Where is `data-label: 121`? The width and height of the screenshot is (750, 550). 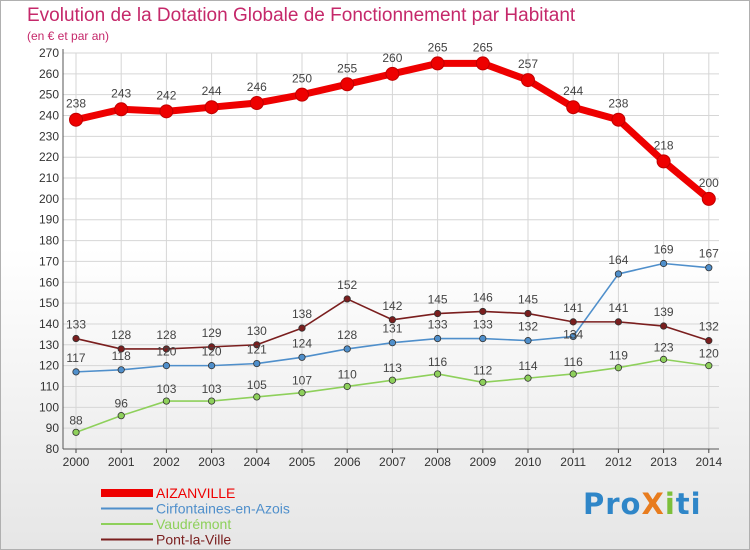 data-label: 121 is located at coordinates (257, 350).